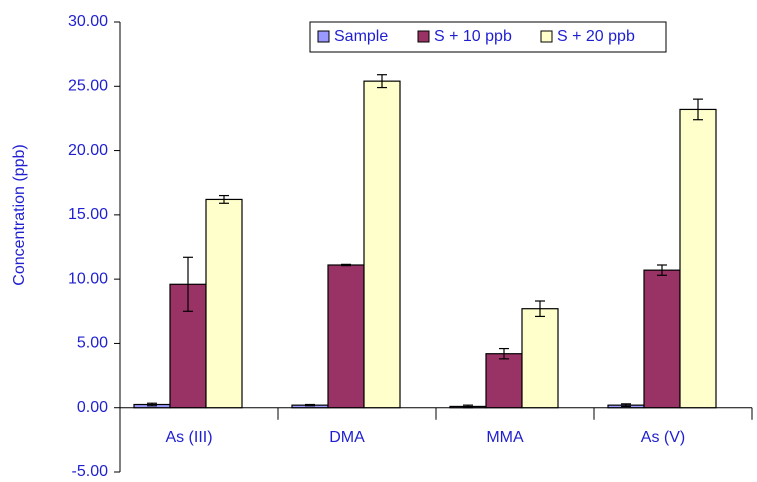 The width and height of the screenshot is (757, 482). I want to click on y-tick-label: 20.00, so click(88, 150).